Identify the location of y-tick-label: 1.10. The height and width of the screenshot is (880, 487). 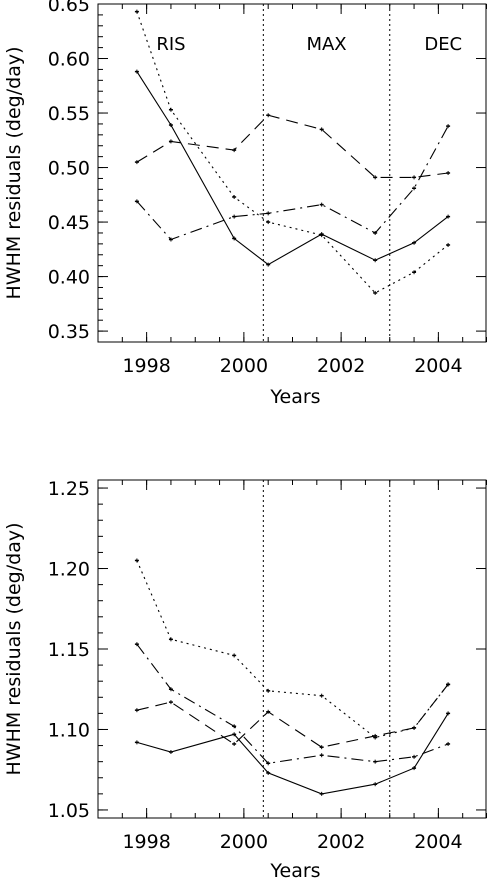
(69, 730).